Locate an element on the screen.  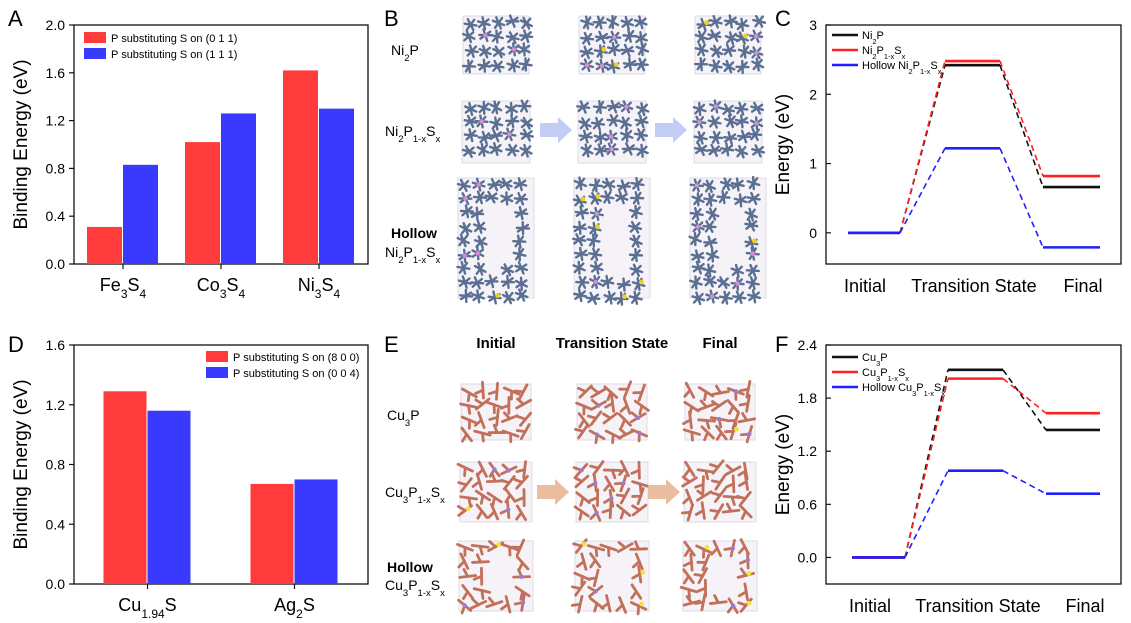
x-tick-label-part: Ni is located at coordinates (306, 285).